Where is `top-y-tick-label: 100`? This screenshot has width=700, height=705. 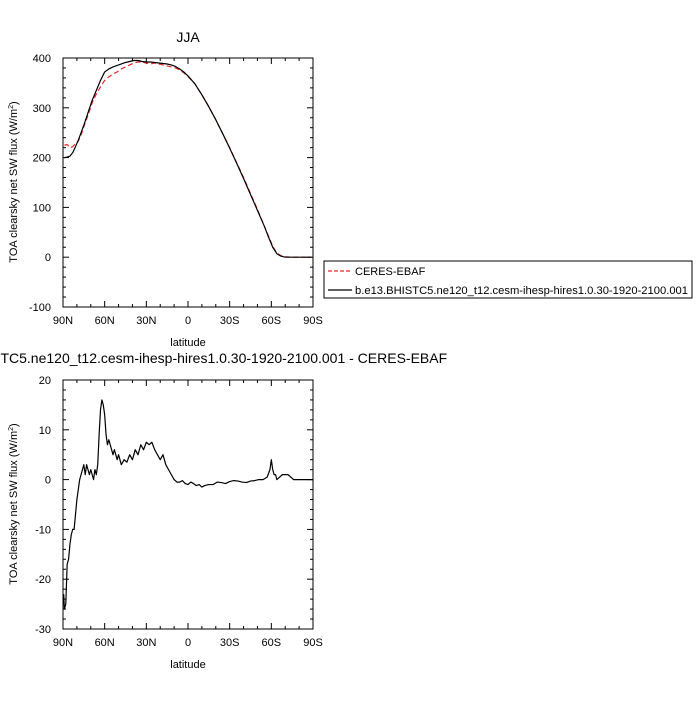 top-y-tick-label: 100 is located at coordinates (42, 208).